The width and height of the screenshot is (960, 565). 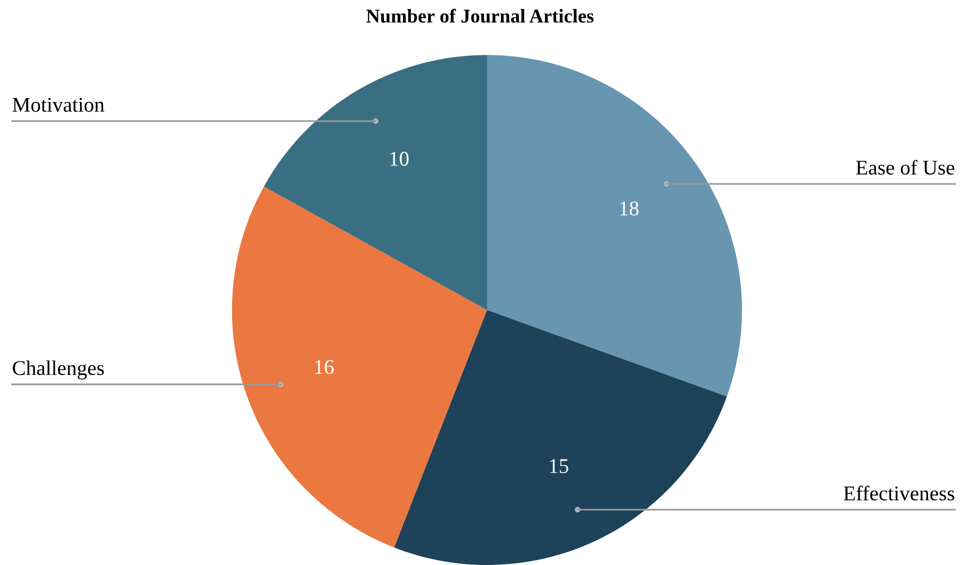 What do you see at coordinates (399, 159) in the screenshot?
I see `data-label: 10` at bounding box center [399, 159].